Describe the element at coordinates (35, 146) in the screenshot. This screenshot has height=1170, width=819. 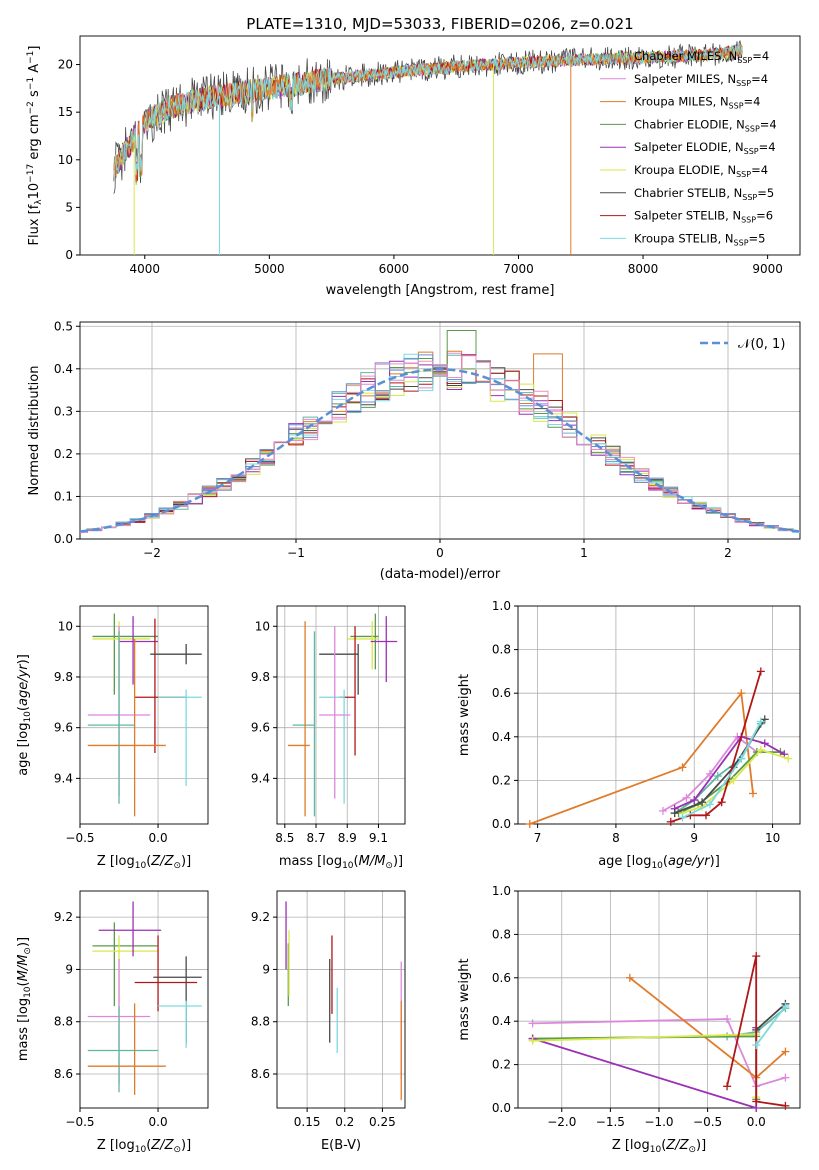
I see `y-axis-label: Flux [fλ10−17 erg cm−2 s−1 A−1]` at that location.